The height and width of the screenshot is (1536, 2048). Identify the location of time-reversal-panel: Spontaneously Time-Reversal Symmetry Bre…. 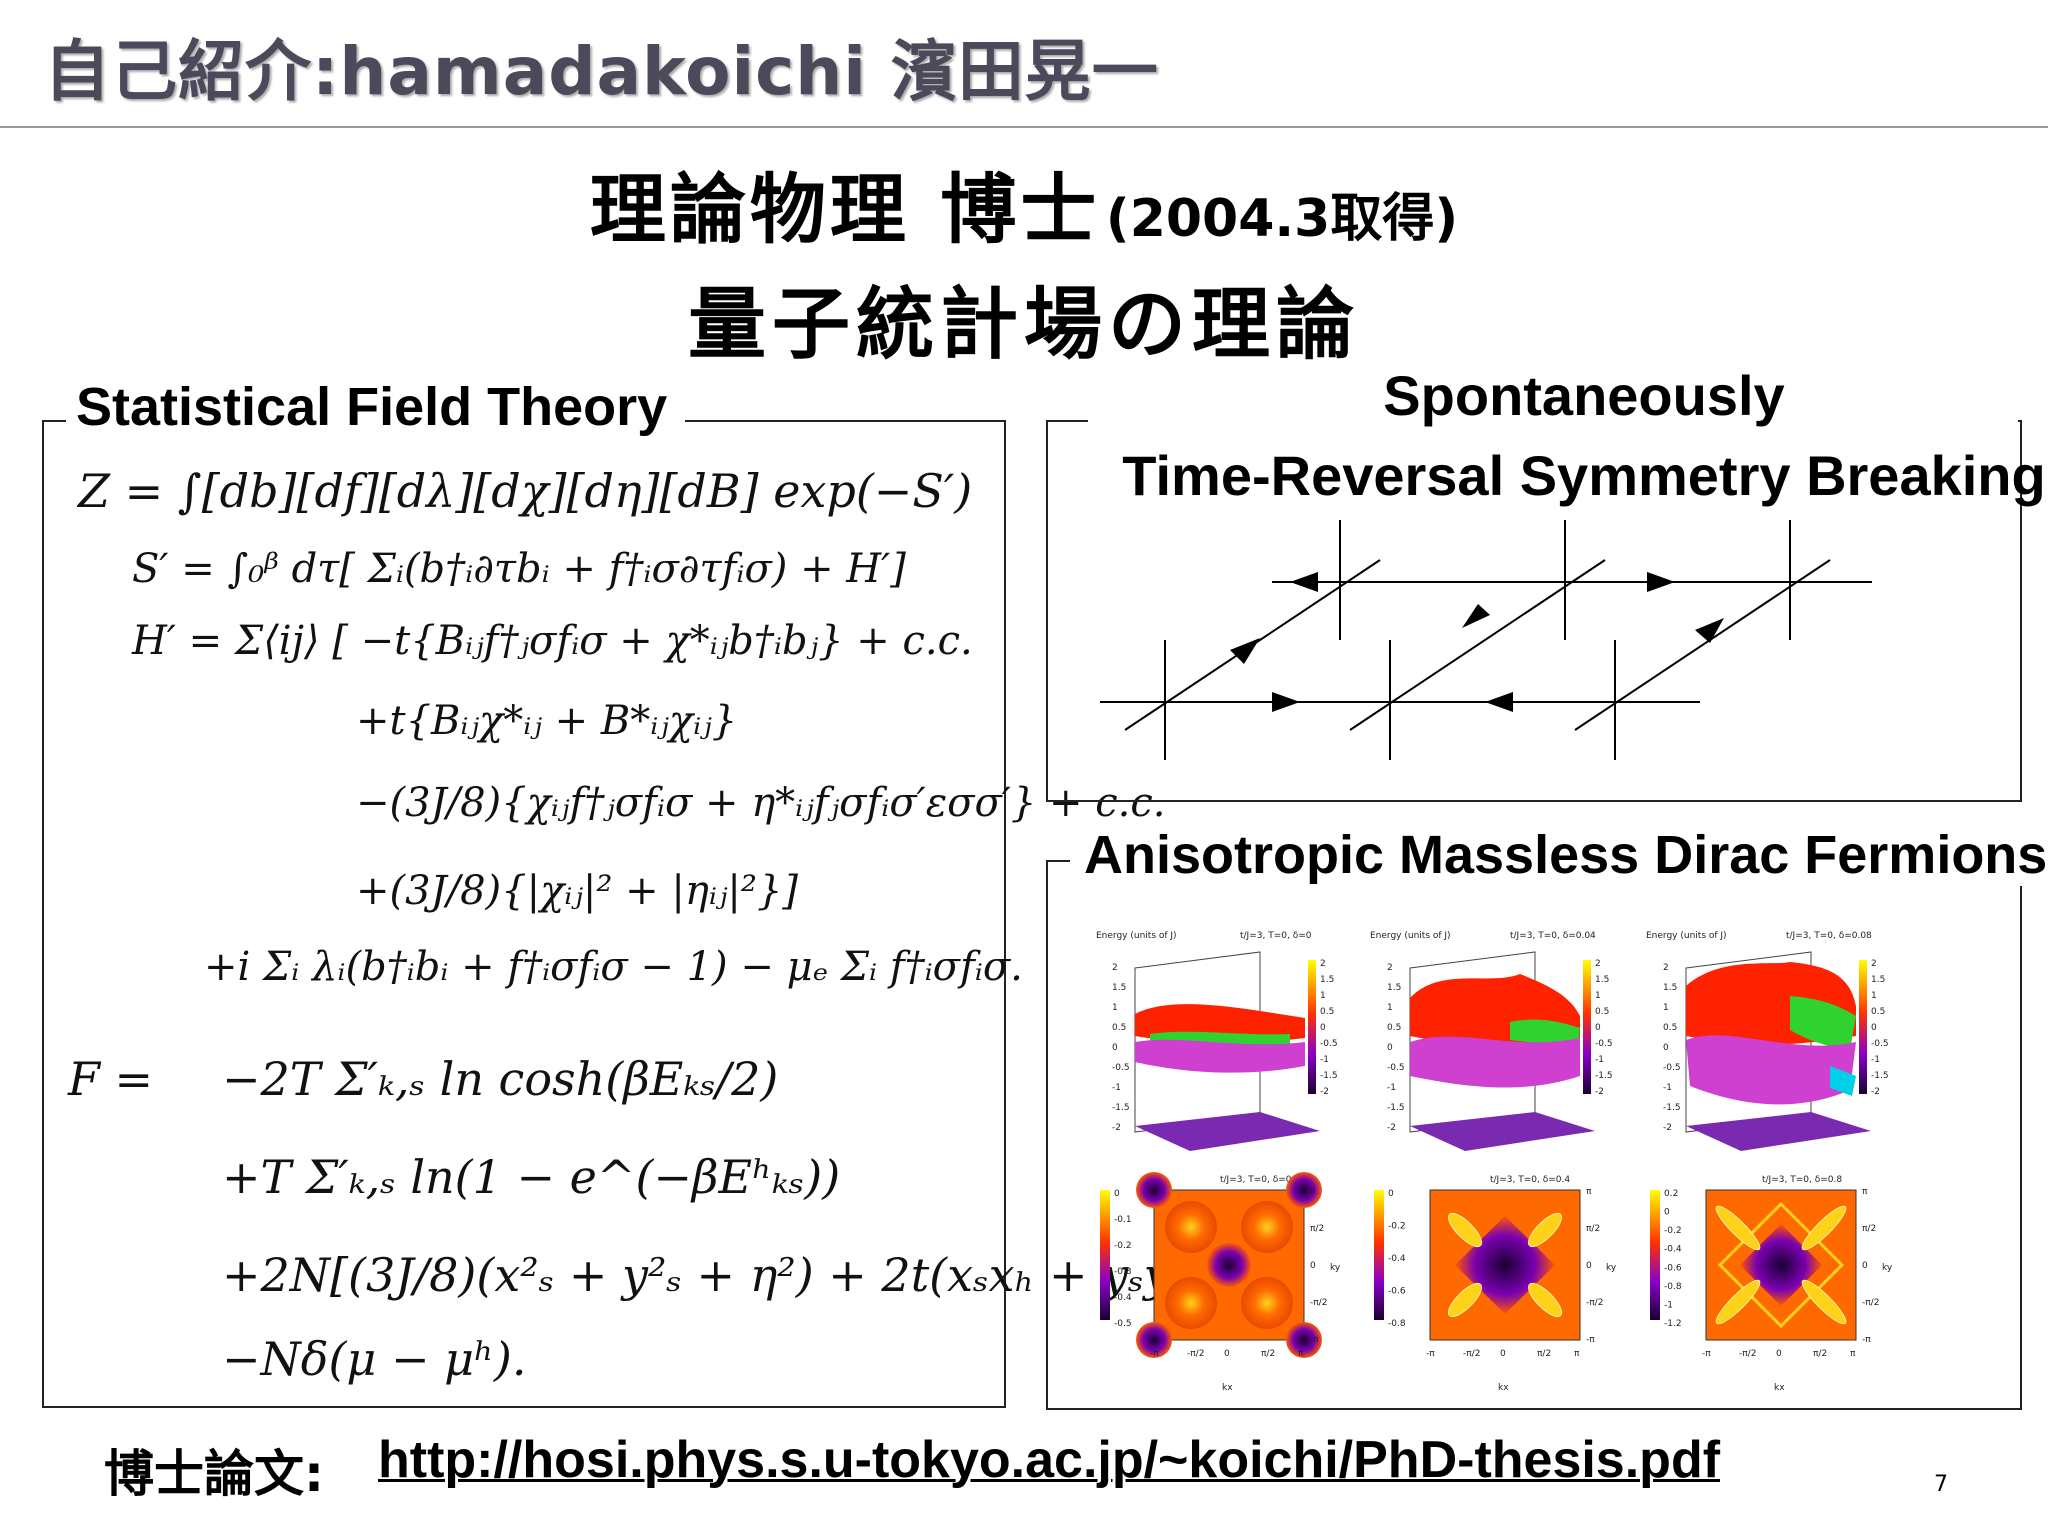
(1546, 583).